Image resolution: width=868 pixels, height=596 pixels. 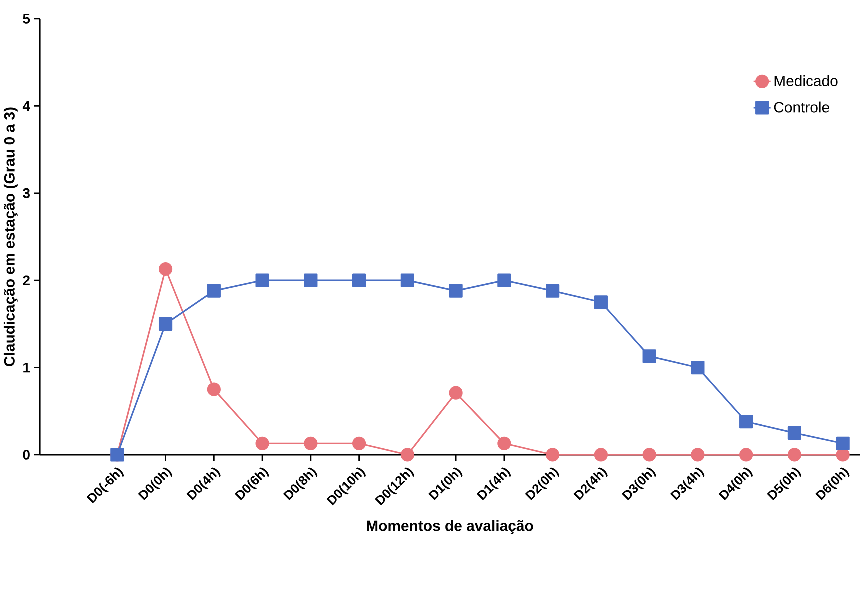 What do you see at coordinates (802, 107) in the screenshot?
I see `legend-label: Controle` at bounding box center [802, 107].